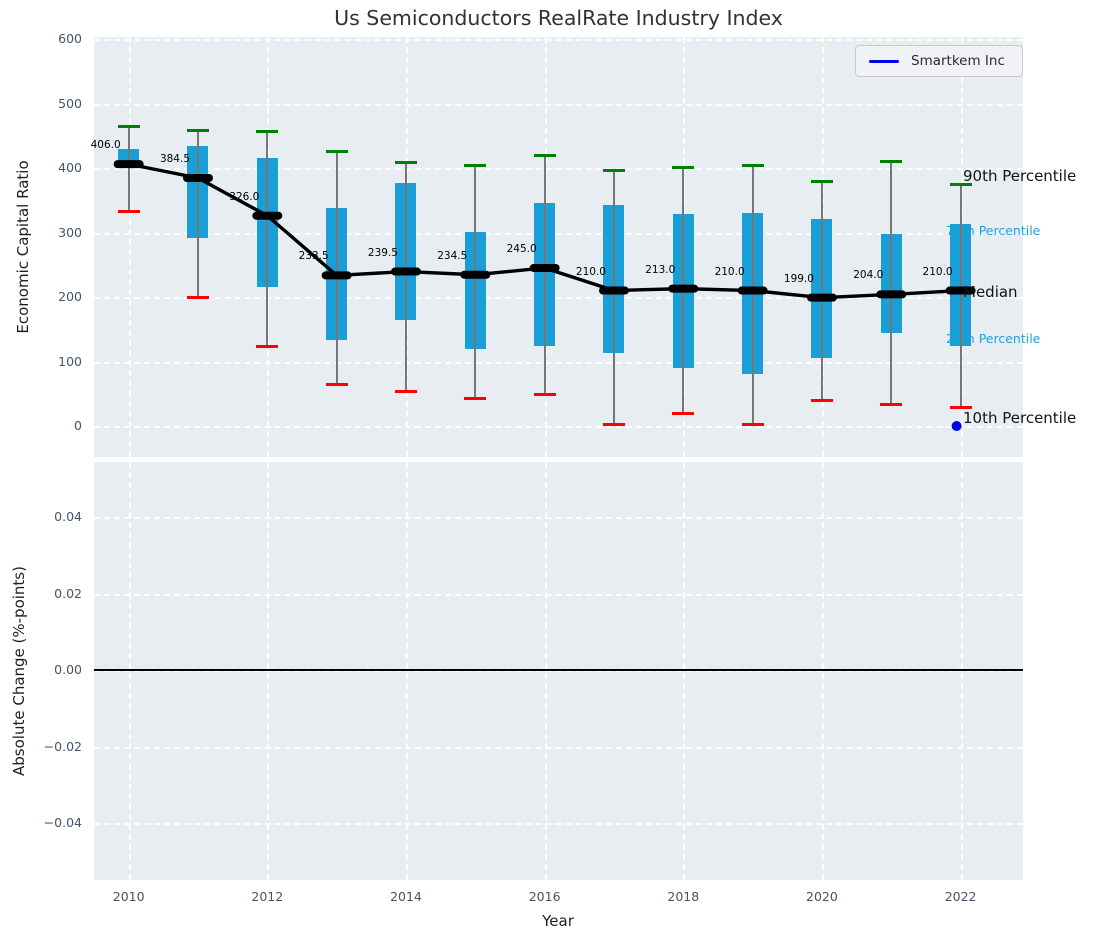 This screenshot has width=1098, height=942. Describe the element at coordinates (868, 275) in the screenshot. I see `median-value-label: 204.0` at that location.